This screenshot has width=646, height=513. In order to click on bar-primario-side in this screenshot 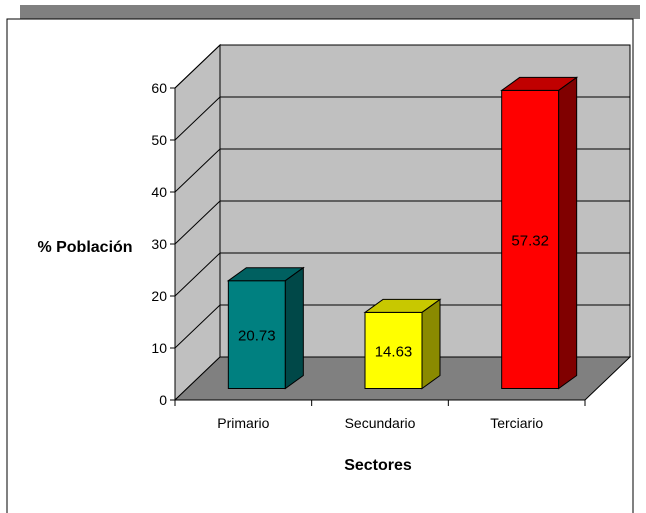, I will do `click(294, 328)`.